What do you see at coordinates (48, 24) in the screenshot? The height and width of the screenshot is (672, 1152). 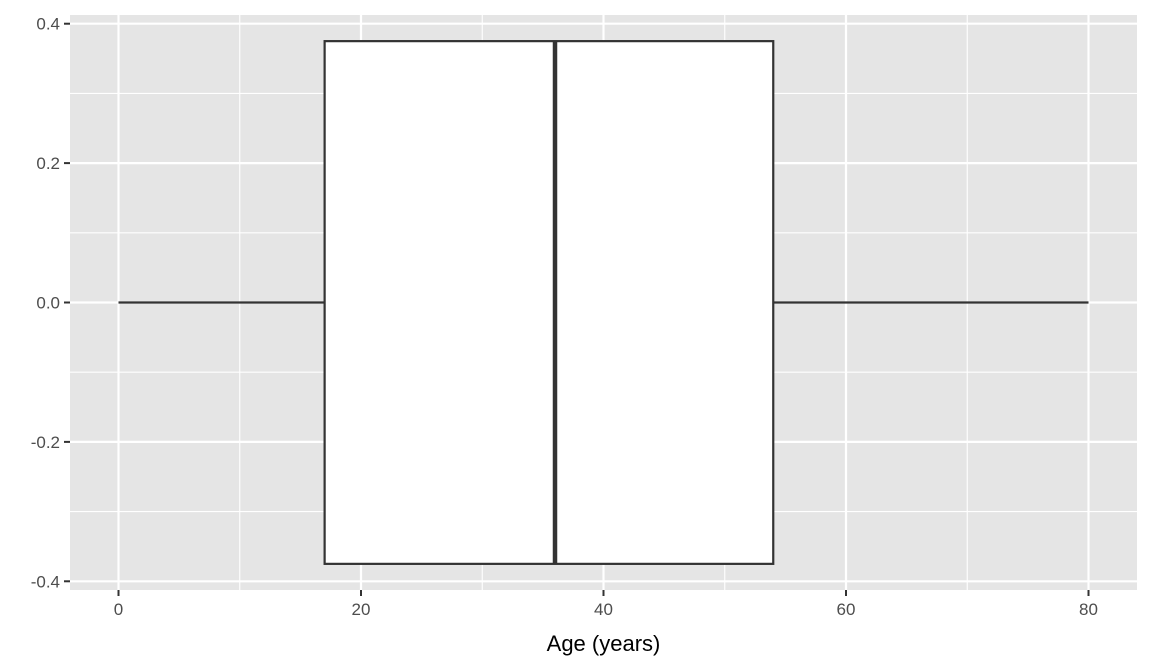 I see `y-tick-label: 0.4` at bounding box center [48, 24].